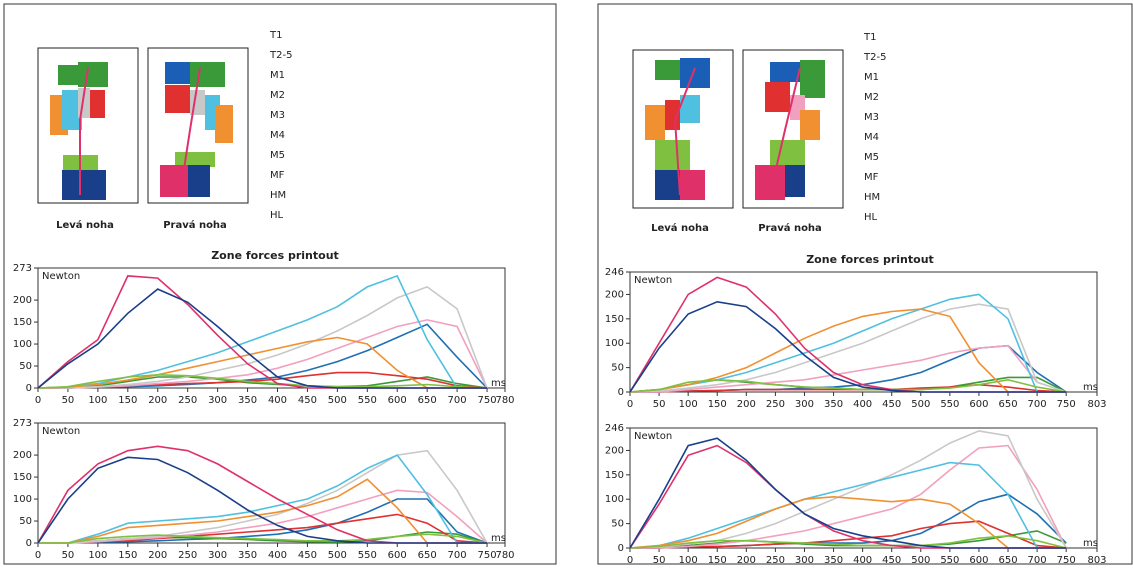 This screenshot has height=569, width=1133. What do you see at coordinates (61, 431) in the screenshot?
I see `y-axis-label: Newton` at bounding box center [61, 431].